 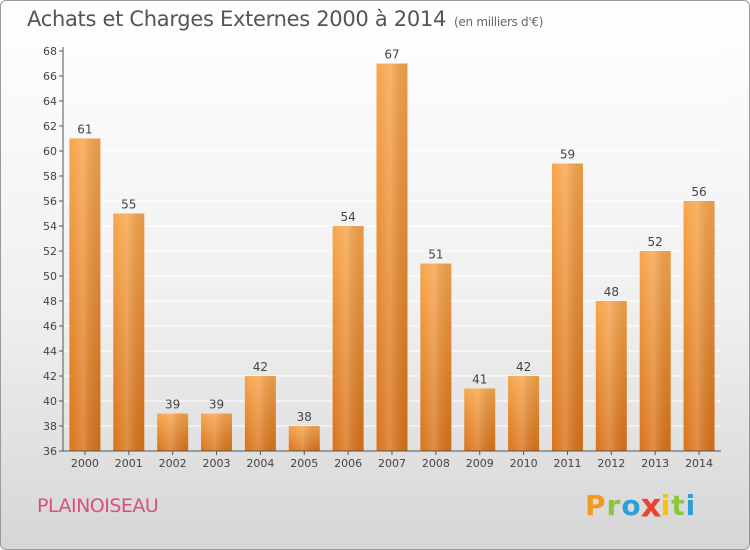 What do you see at coordinates (50, 326) in the screenshot?
I see `y-tick-label: 46` at bounding box center [50, 326].